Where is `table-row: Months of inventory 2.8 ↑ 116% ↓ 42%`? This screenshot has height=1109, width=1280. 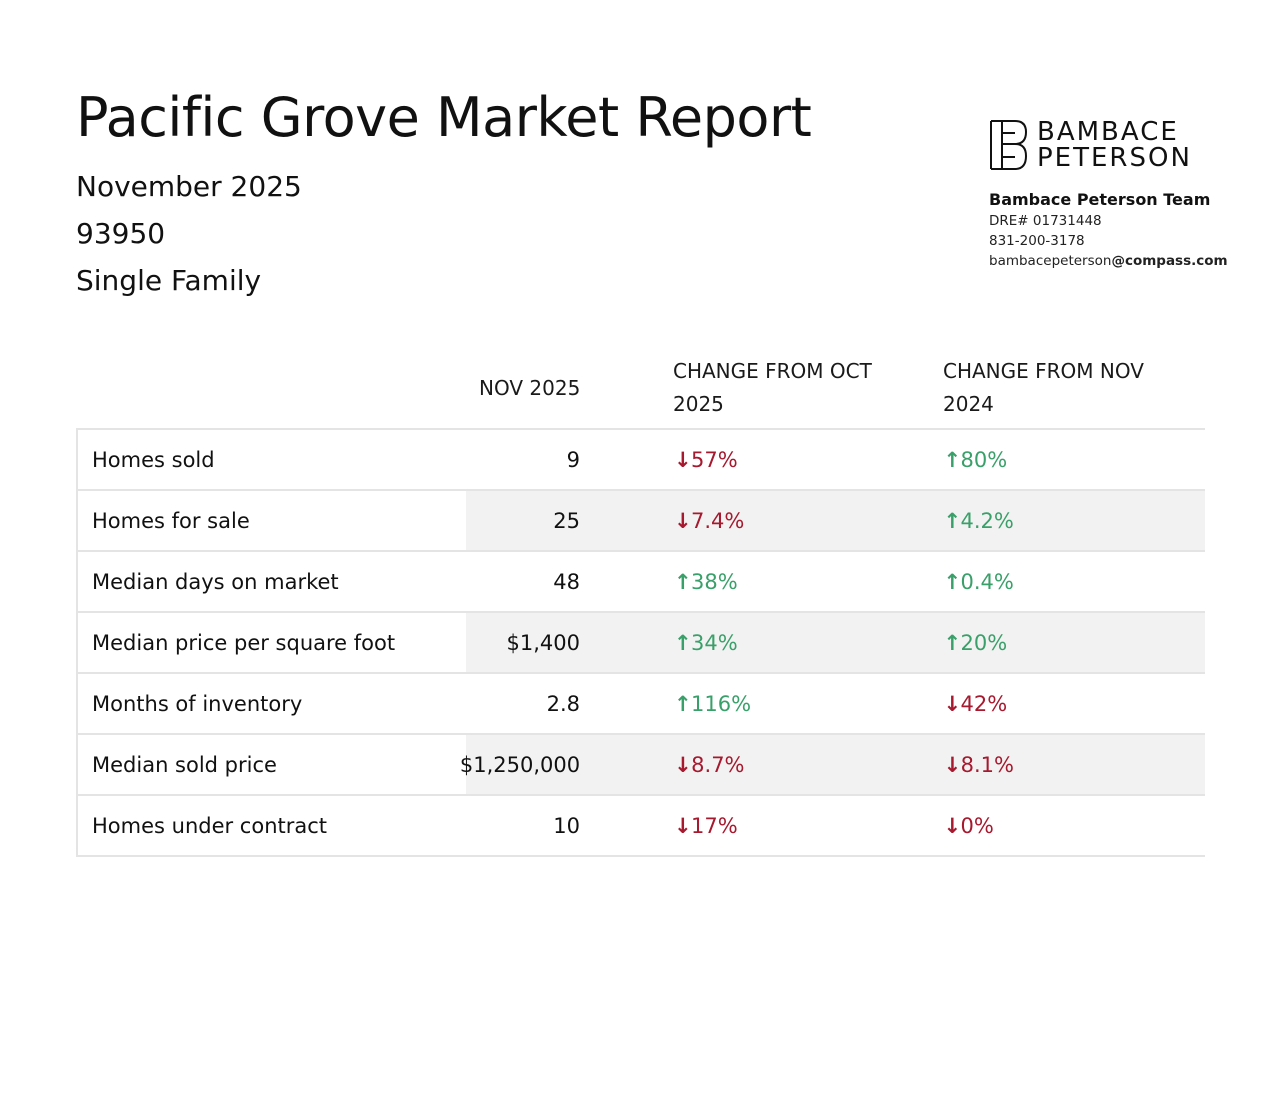
table-row: Months of inventory 2.8 ↑ 116% ↓ 42% is located at coordinates (641, 704).